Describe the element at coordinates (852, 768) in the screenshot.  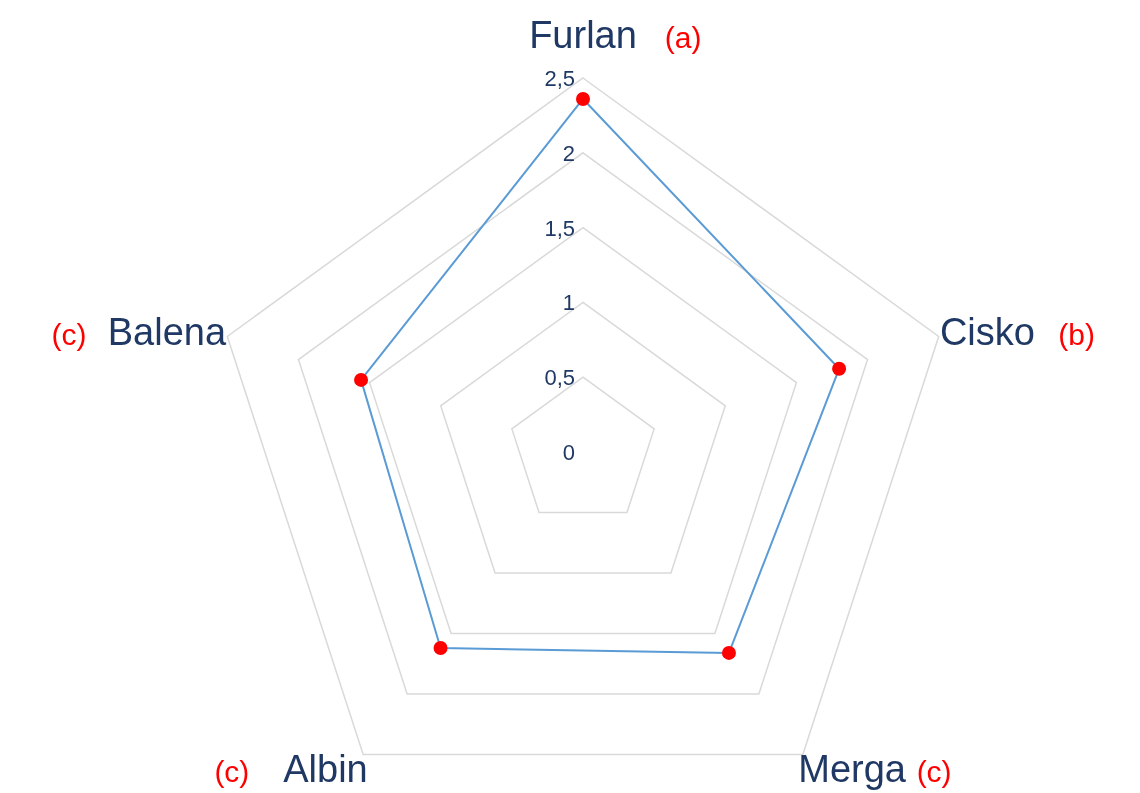
I see `spoke-label: Merga` at that location.